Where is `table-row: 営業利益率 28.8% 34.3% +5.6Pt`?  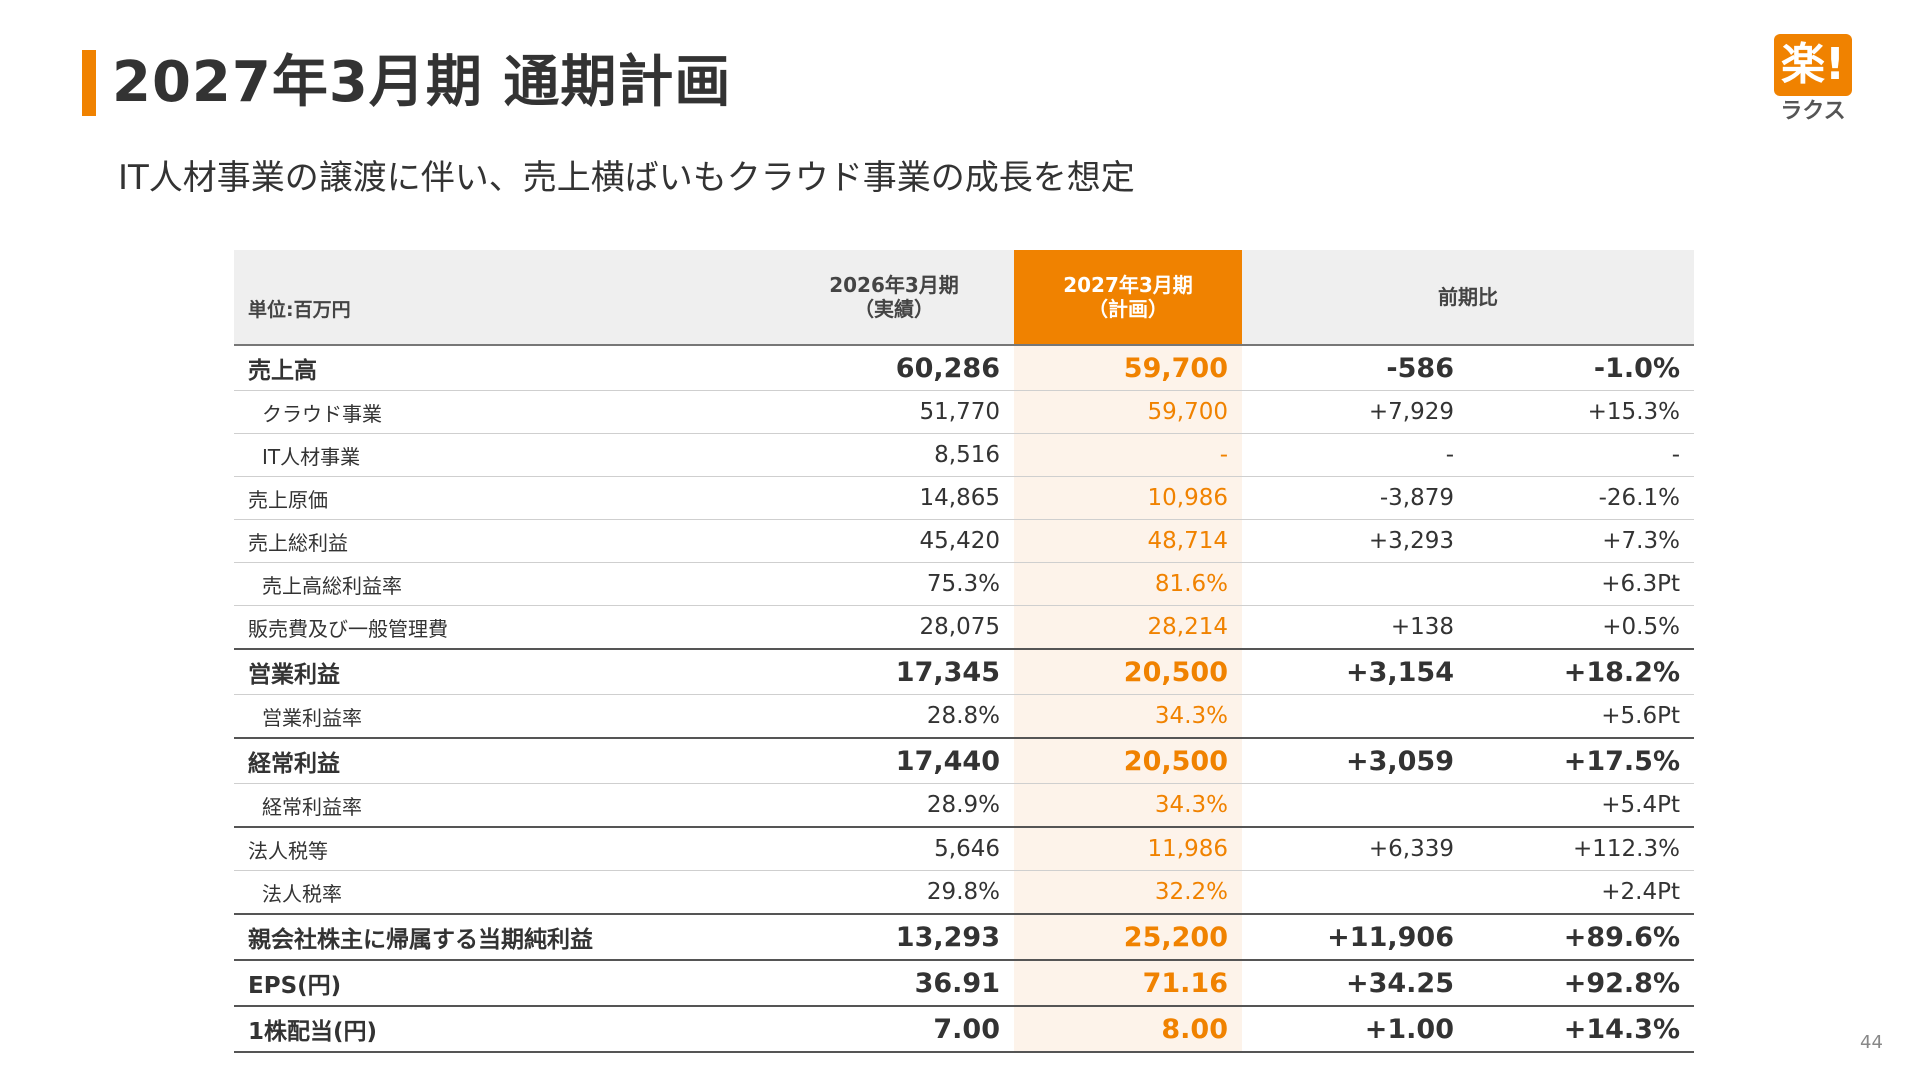
table-row: 営業利益率 28.8% 34.3% +5.6Pt is located at coordinates (964, 716).